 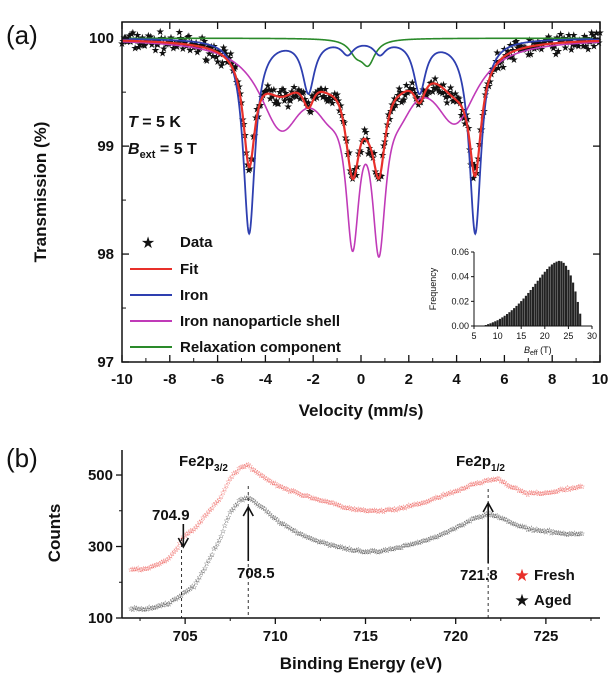 What do you see at coordinates (266, 379) in the screenshot?
I see `x-tick-label: -4` at bounding box center [266, 379].